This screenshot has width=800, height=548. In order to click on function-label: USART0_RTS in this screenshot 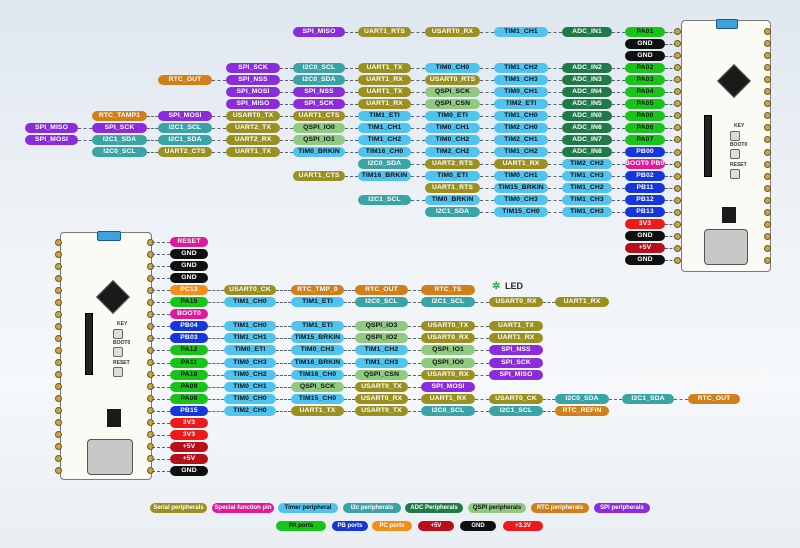, I will do `click(452, 79)`.